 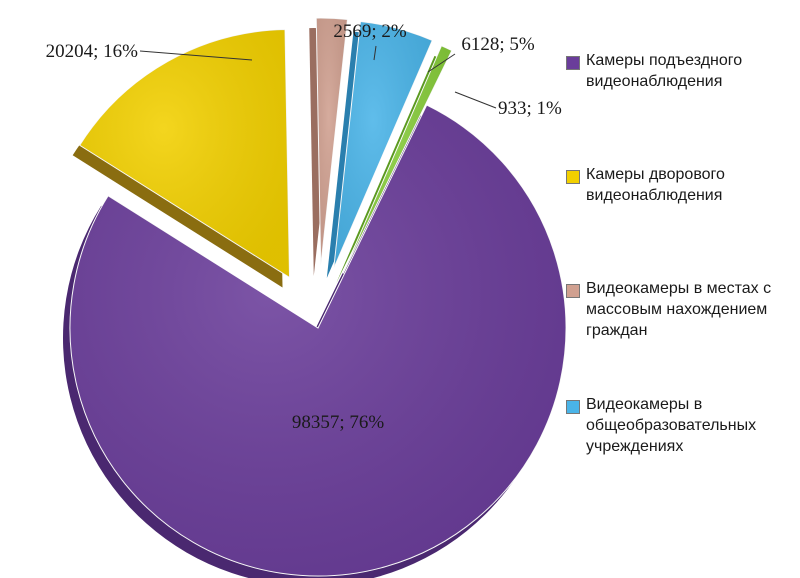 What do you see at coordinates (530, 108) in the screenshot?
I see `slice-other-label: 933; 1%` at bounding box center [530, 108].